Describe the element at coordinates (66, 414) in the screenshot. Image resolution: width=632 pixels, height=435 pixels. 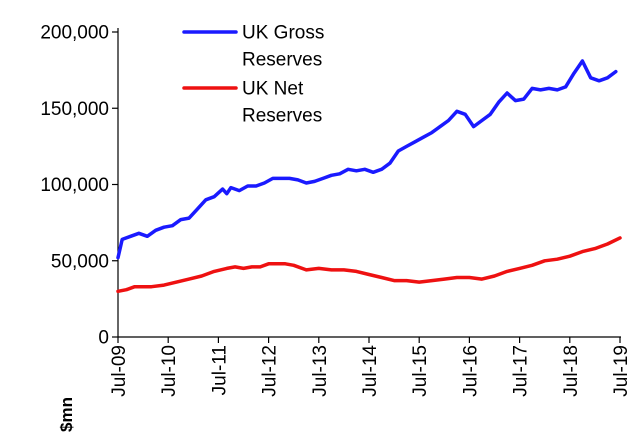
I see `y-axis-label: $mn` at that location.